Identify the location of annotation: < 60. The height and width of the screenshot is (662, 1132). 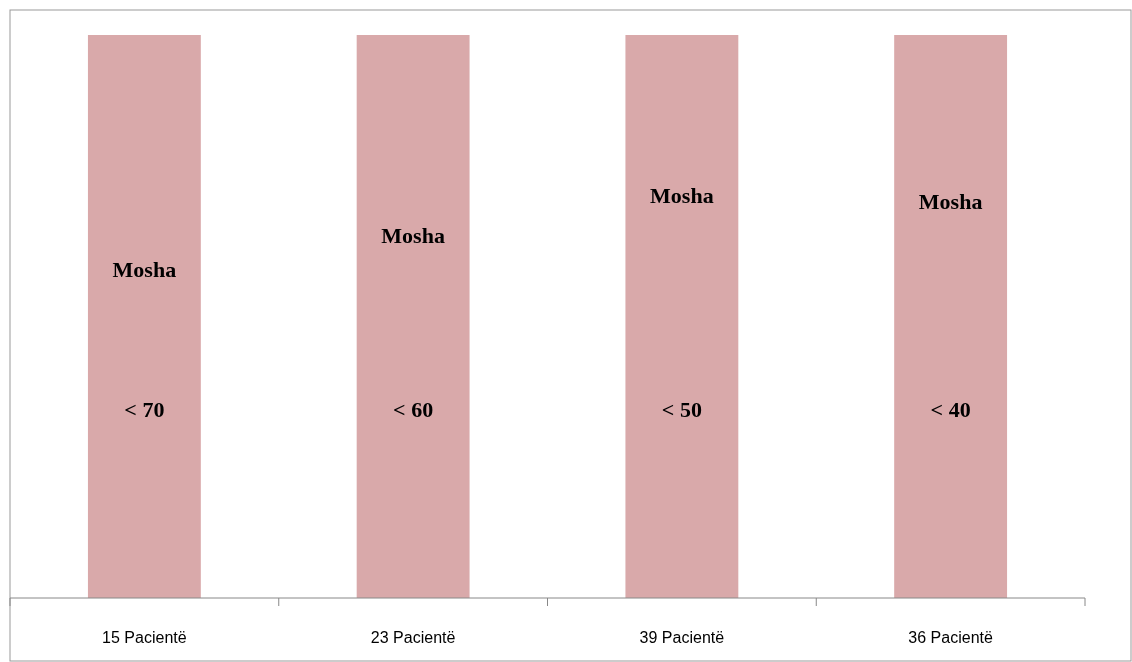
(413, 410).